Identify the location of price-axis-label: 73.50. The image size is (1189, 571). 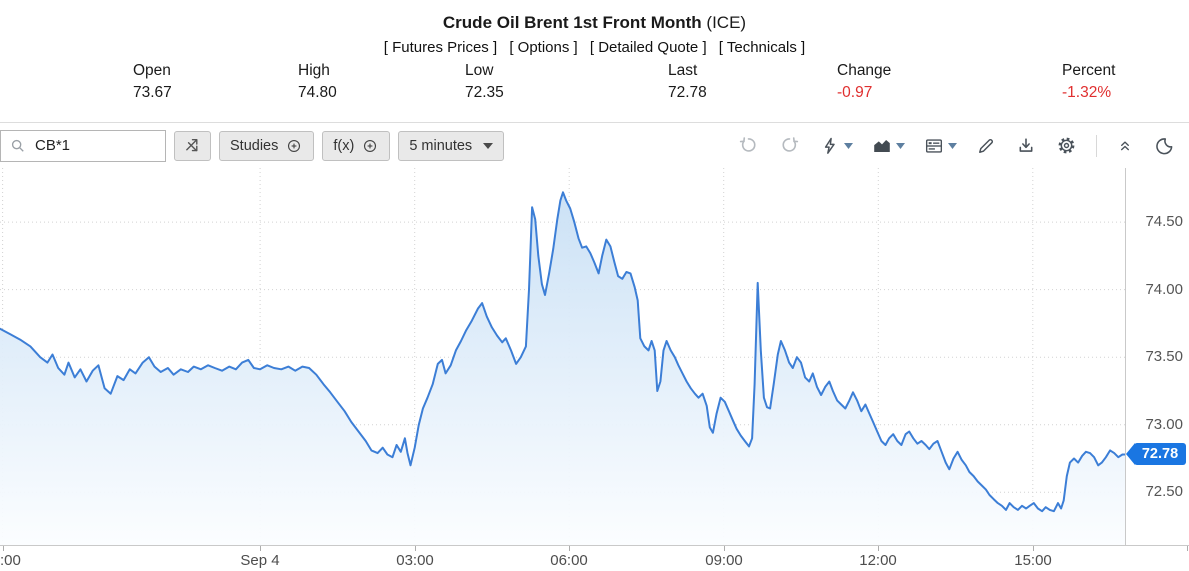
(1164, 356).